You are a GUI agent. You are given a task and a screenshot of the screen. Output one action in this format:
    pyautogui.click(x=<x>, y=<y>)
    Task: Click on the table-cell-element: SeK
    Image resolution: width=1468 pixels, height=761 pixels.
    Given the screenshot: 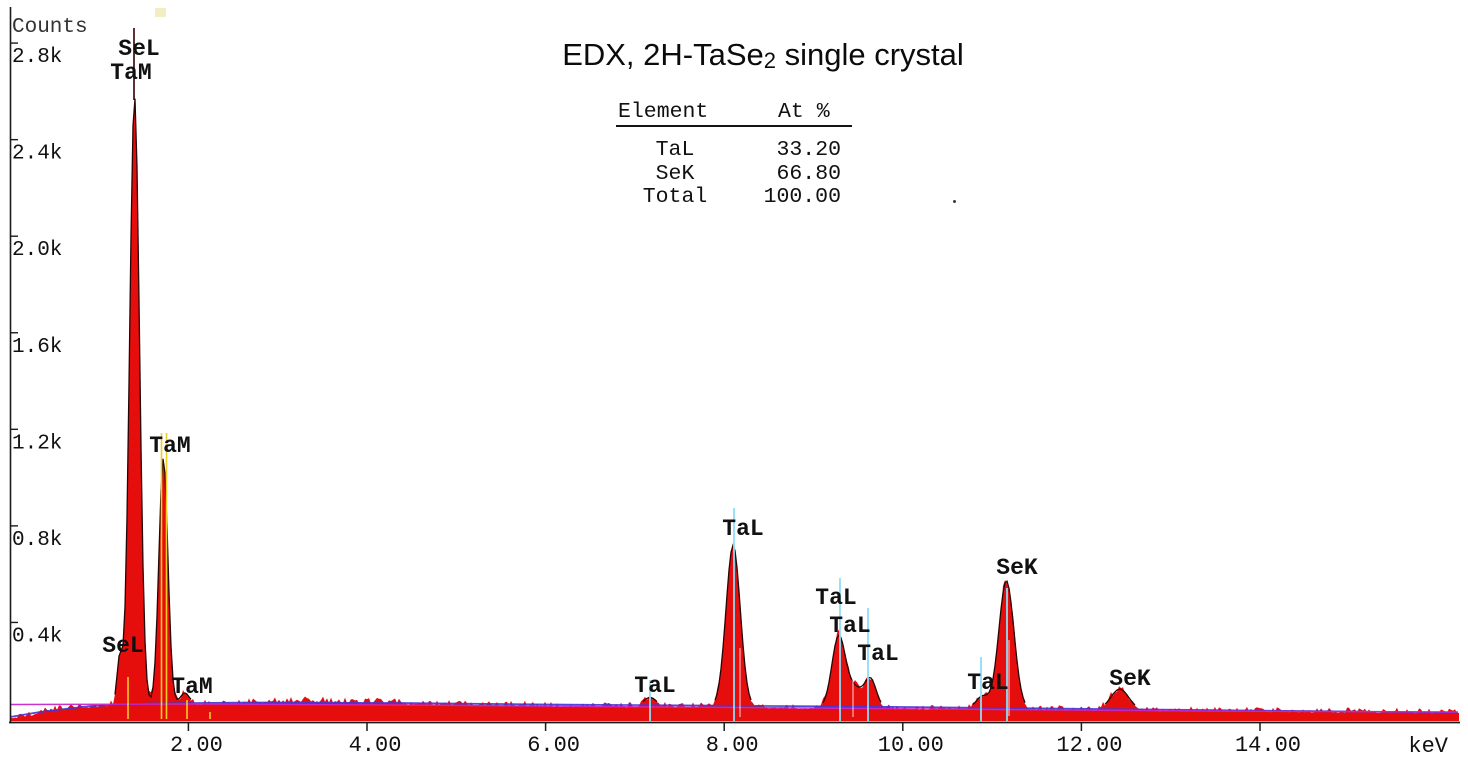 What is the action you would take?
    pyautogui.click(x=675, y=174)
    